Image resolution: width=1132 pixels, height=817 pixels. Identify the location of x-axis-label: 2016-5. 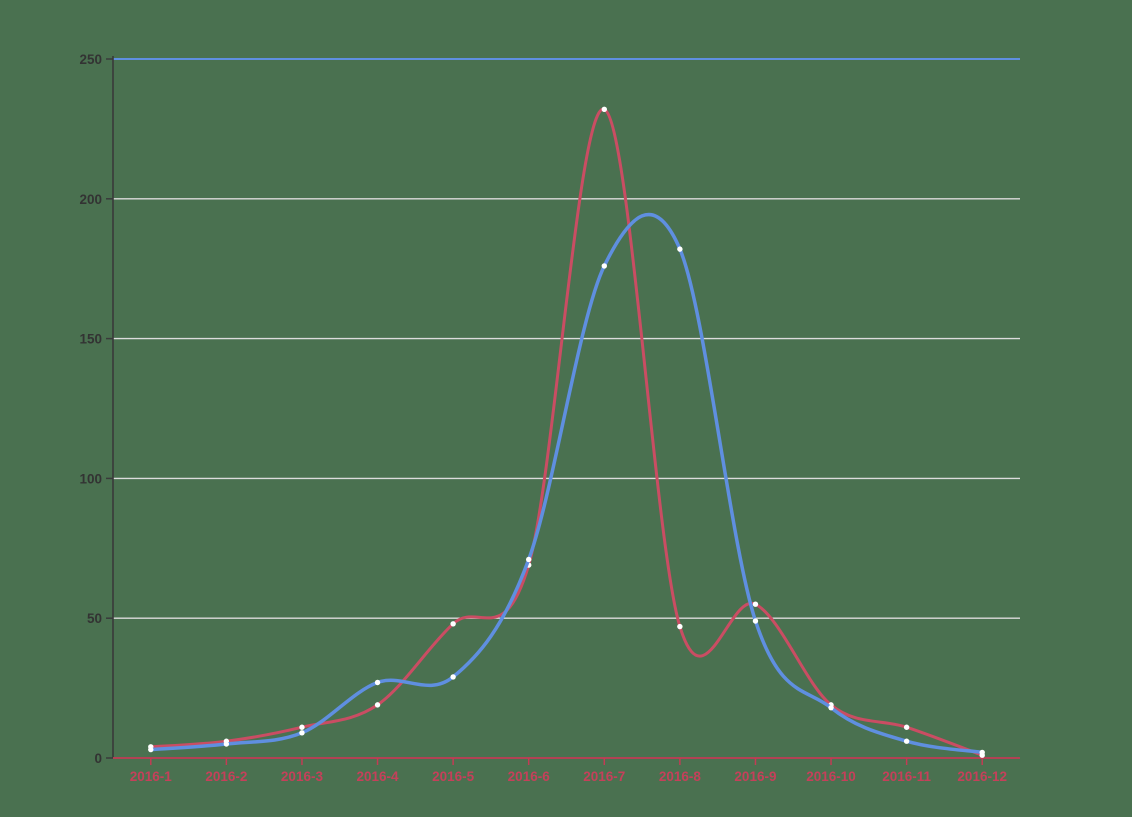
(453, 776).